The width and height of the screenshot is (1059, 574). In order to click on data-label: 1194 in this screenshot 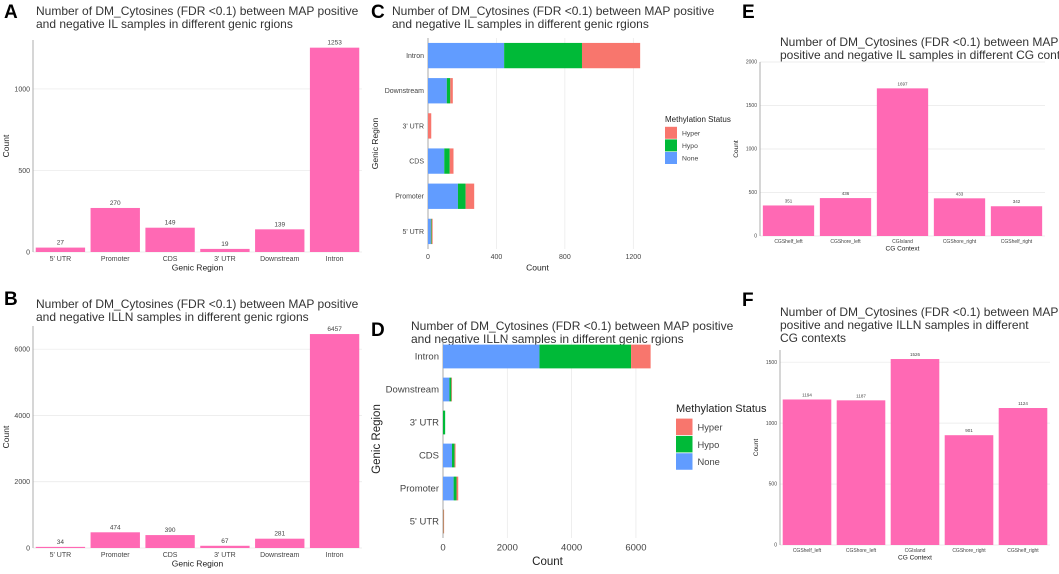, I will do `click(807, 394)`.